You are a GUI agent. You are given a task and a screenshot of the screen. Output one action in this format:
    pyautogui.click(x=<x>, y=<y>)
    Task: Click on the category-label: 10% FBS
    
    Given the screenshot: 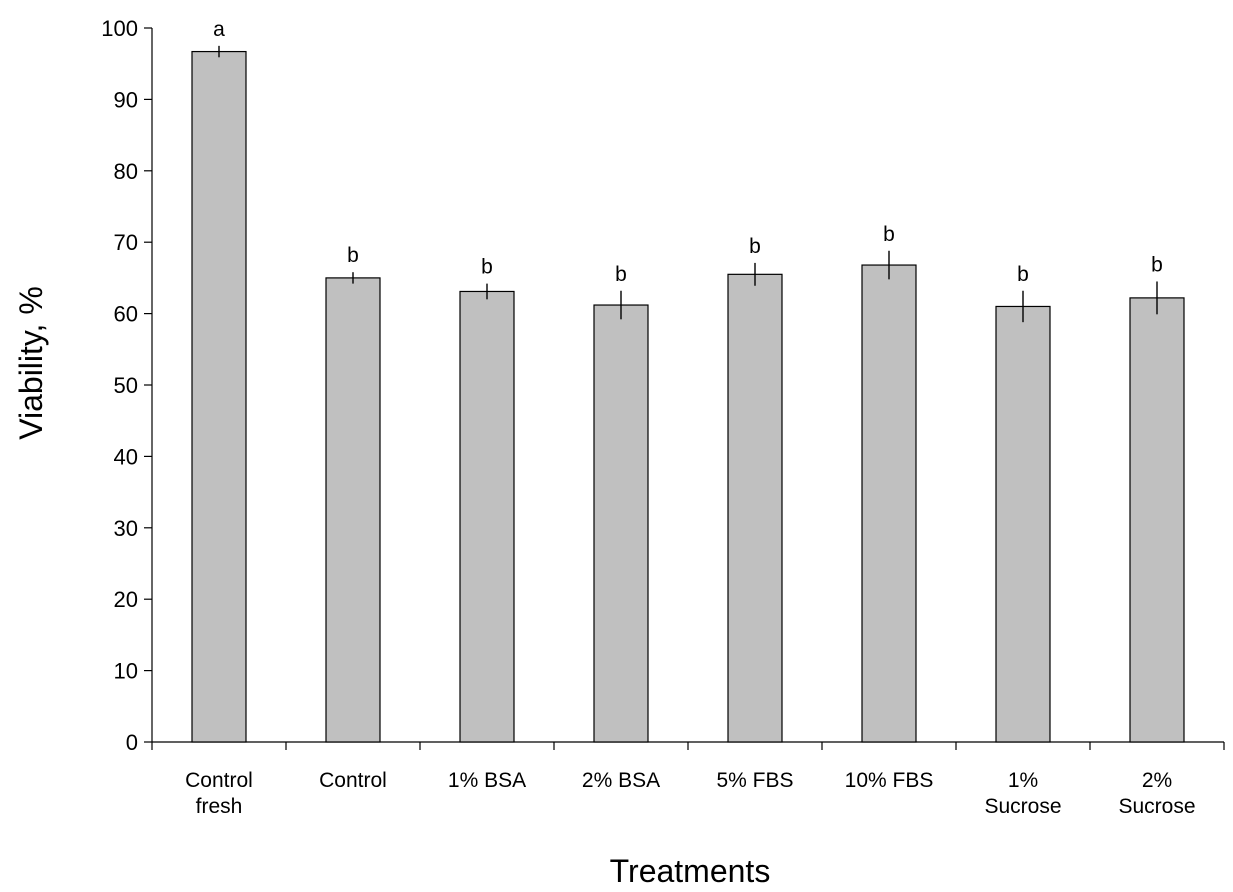 What is the action you would take?
    pyautogui.click(x=889, y=780)
    